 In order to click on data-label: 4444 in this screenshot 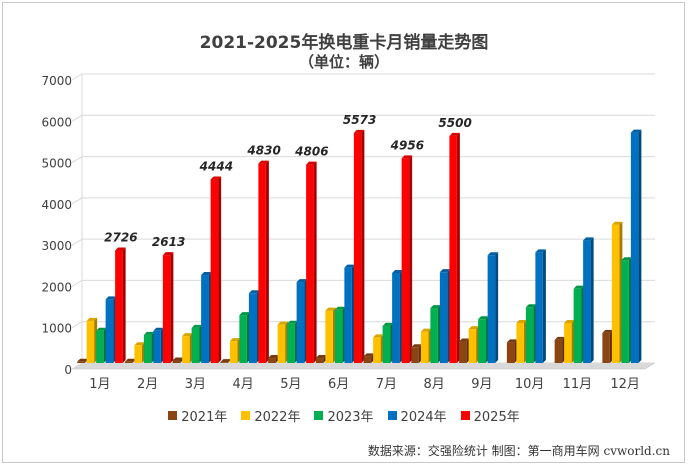, I will do `click(216, 167)`.